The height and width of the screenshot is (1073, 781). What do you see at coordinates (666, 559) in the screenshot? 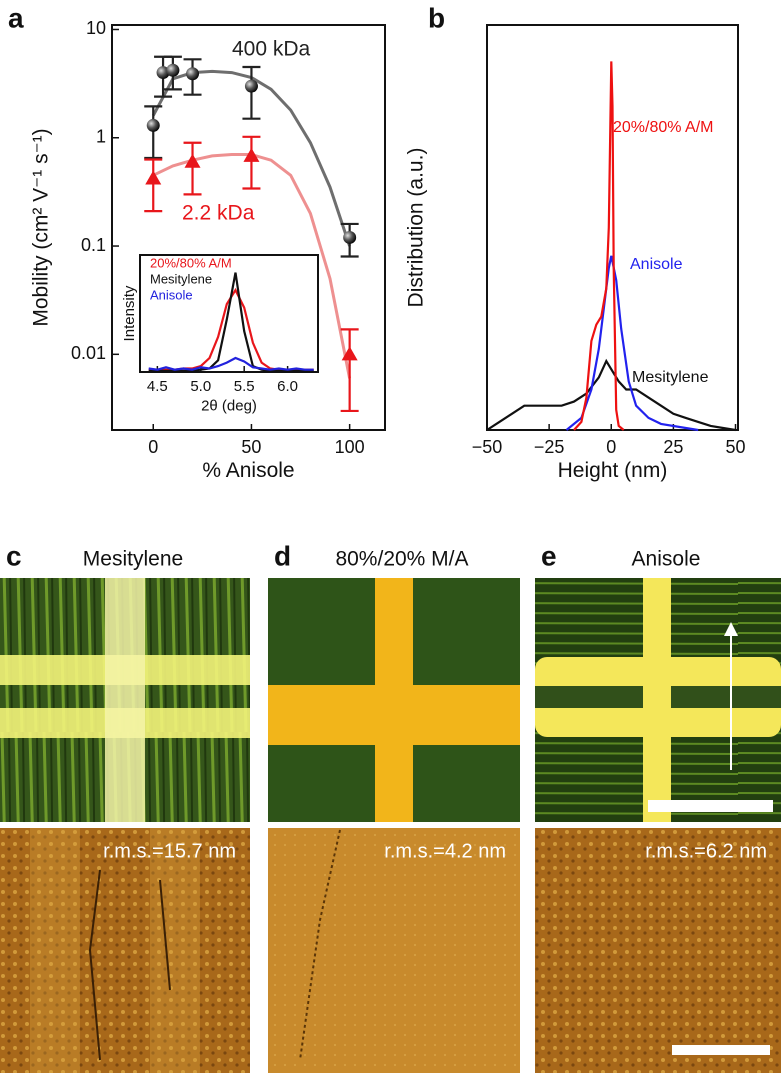
I see `panel-title: Anisole` at bounding box center [666, 559].